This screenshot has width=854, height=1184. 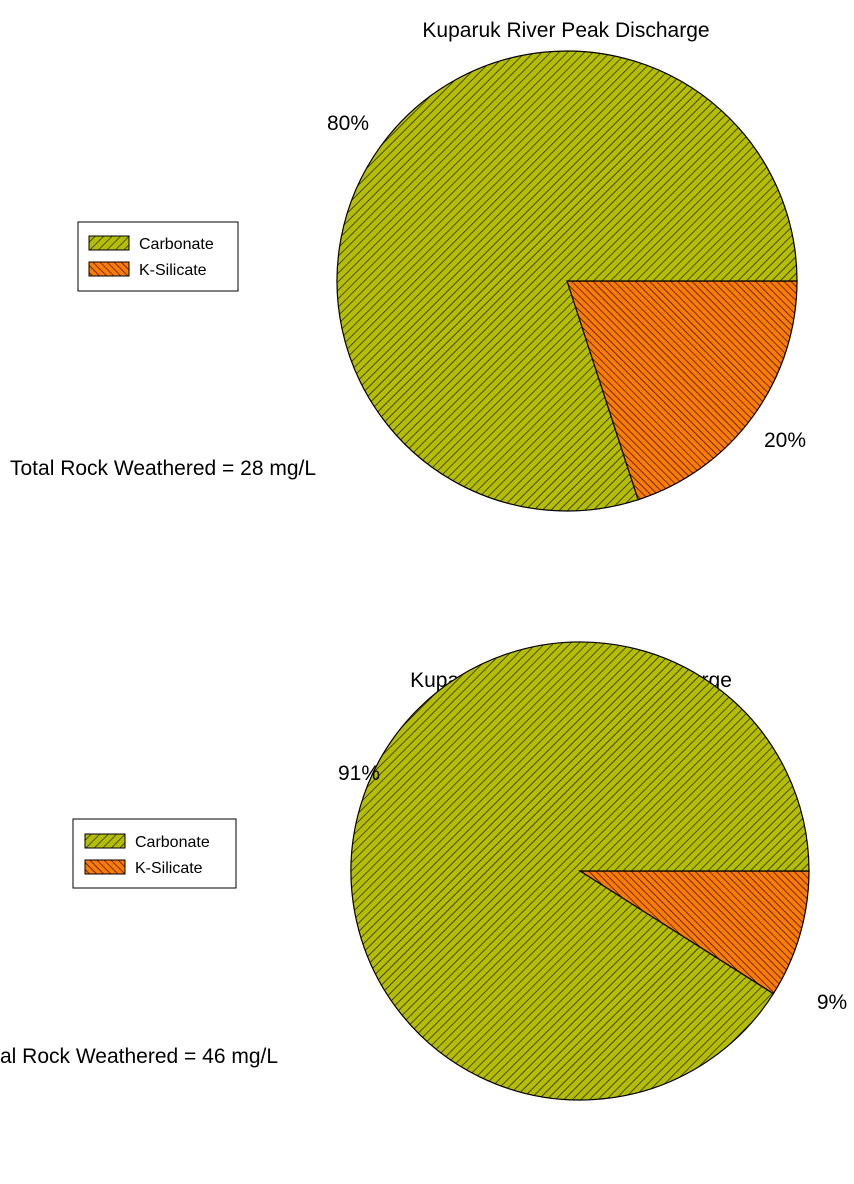 I want to click on total-annotation: al Rock Weathered = 46 mg/L, so click(x=139, y=1056).